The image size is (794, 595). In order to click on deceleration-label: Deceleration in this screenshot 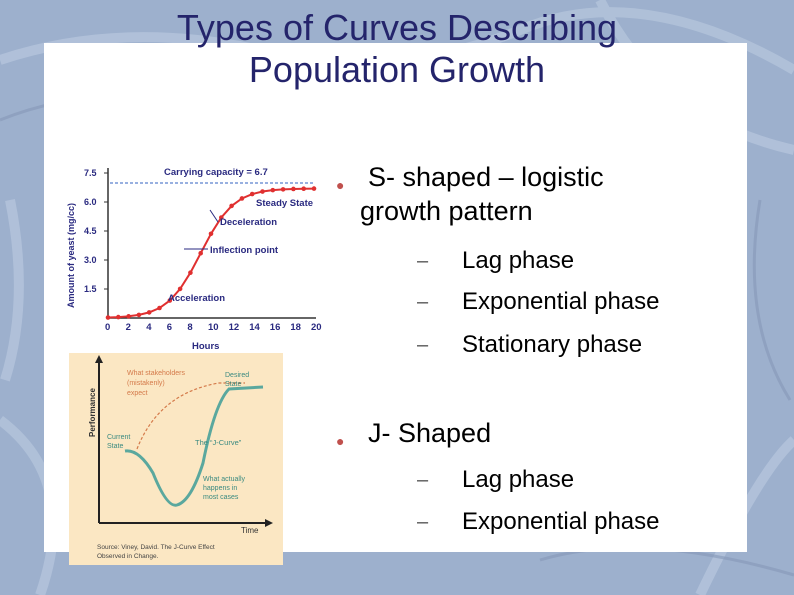, I will do `click(248, 222)`.